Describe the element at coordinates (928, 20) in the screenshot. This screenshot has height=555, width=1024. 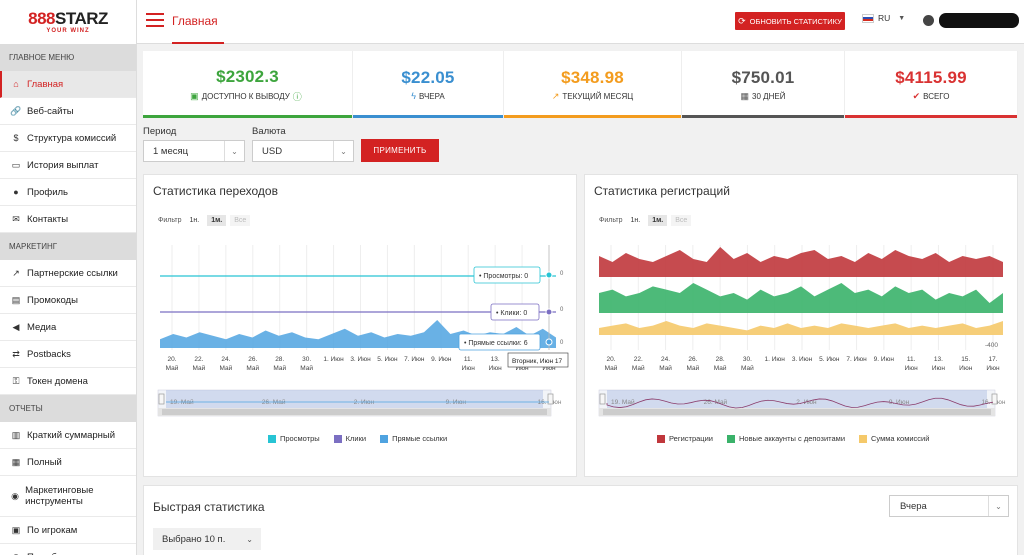
I see `user-avatar-icon` at that location.